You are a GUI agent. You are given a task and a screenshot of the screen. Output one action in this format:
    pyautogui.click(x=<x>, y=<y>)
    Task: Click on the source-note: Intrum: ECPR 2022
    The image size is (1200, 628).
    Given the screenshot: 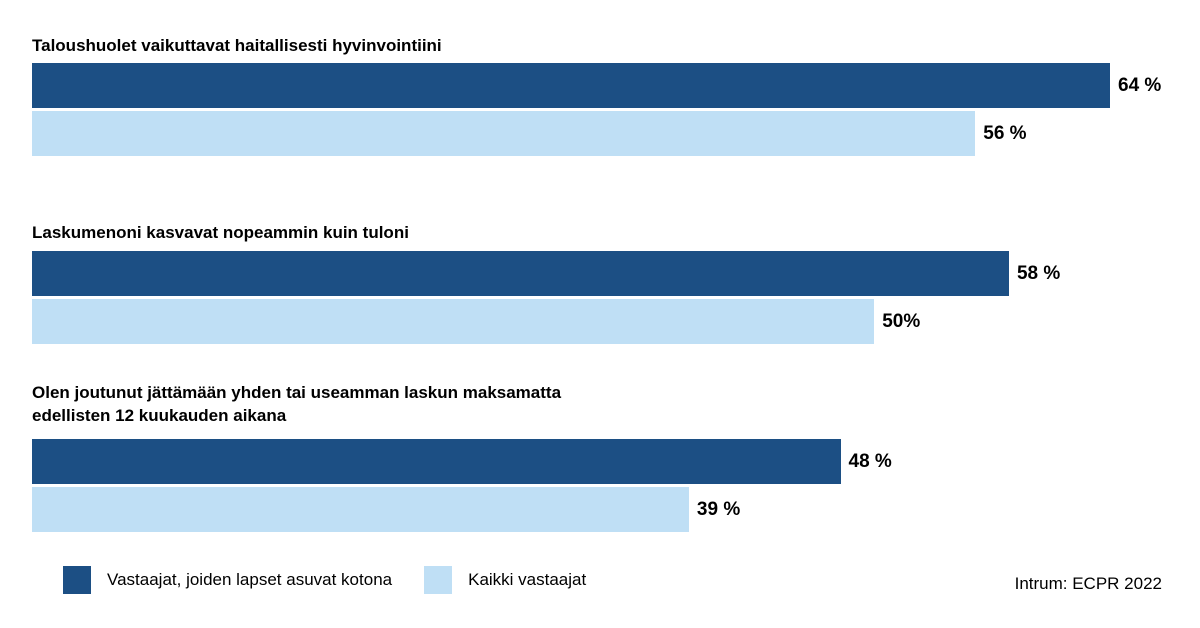 What is the action you would take?
    pyautogui.click(x=1088, y=583)
    